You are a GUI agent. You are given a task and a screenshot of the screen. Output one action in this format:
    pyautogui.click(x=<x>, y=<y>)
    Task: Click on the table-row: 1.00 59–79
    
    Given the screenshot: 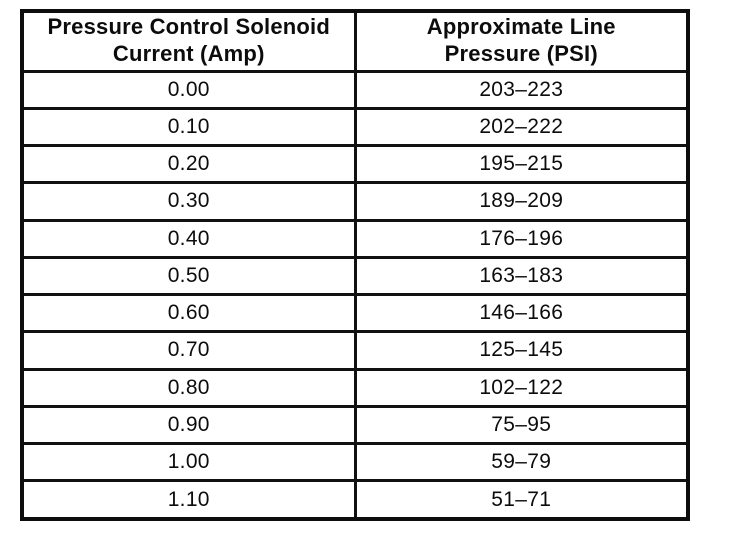 What is the action you would take?
    pyautogui.click(x=355, y=462)
    